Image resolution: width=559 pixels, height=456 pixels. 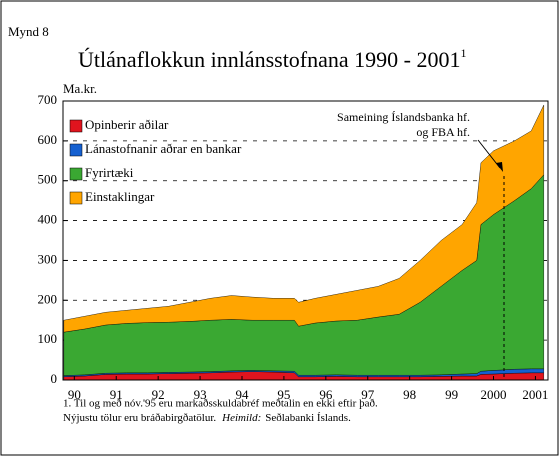 I want to click on x-tick-label: 2001, so click(x=535, y=394).